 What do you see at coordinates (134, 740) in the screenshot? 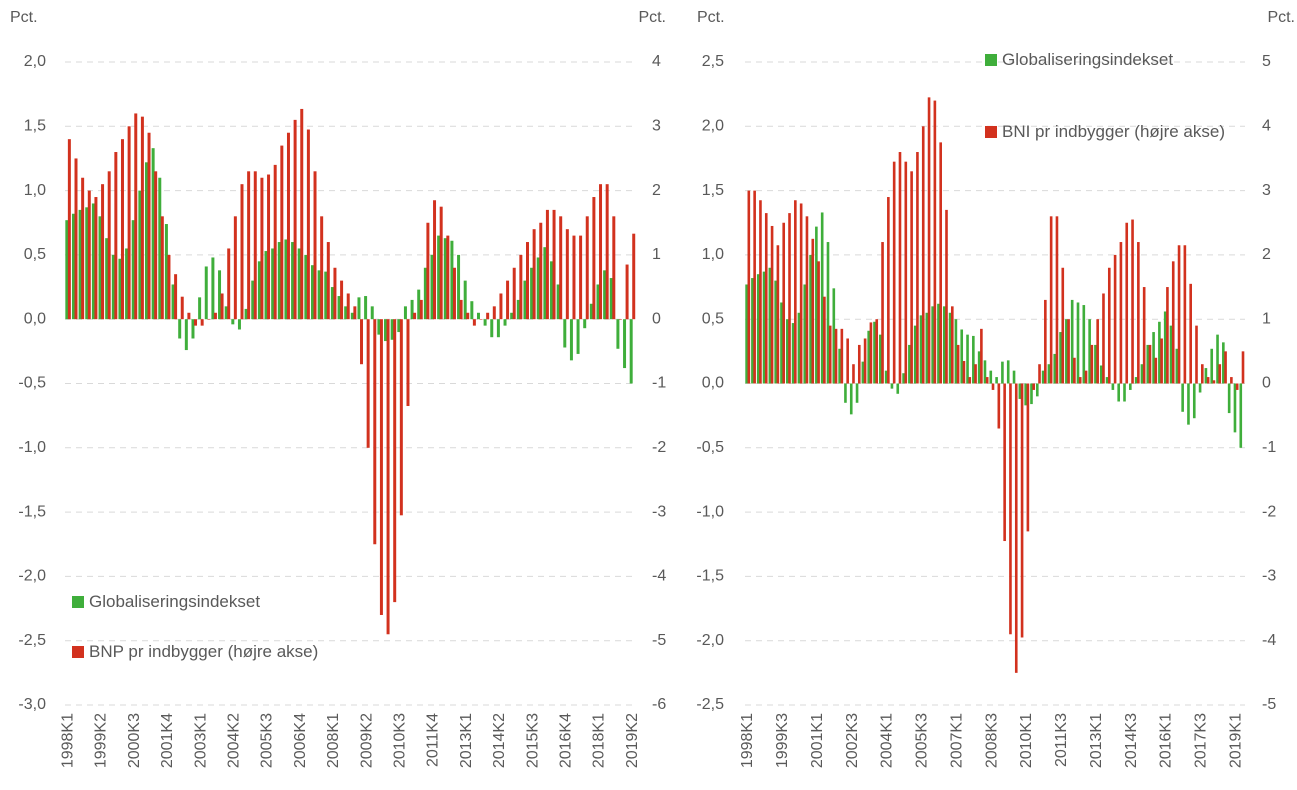
I see `x-tick-label: 2000K3` at bounding box center [134, 740].